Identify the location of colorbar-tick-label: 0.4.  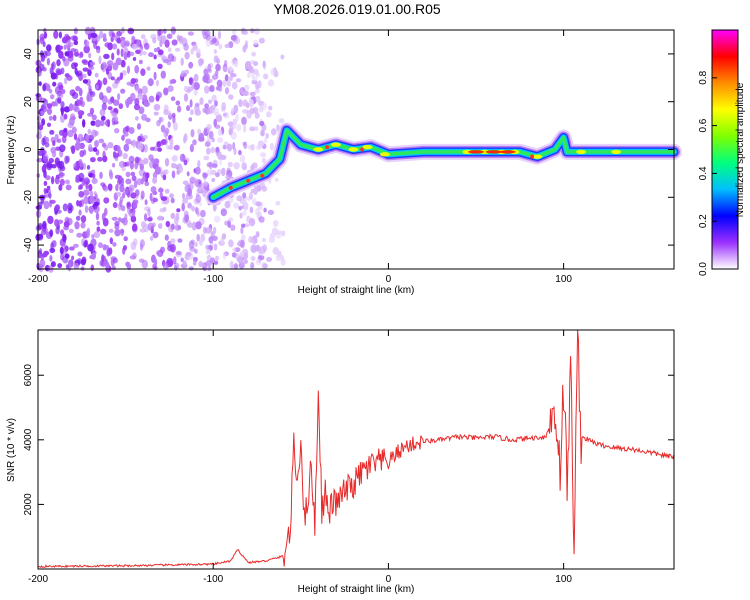
(703, 173).